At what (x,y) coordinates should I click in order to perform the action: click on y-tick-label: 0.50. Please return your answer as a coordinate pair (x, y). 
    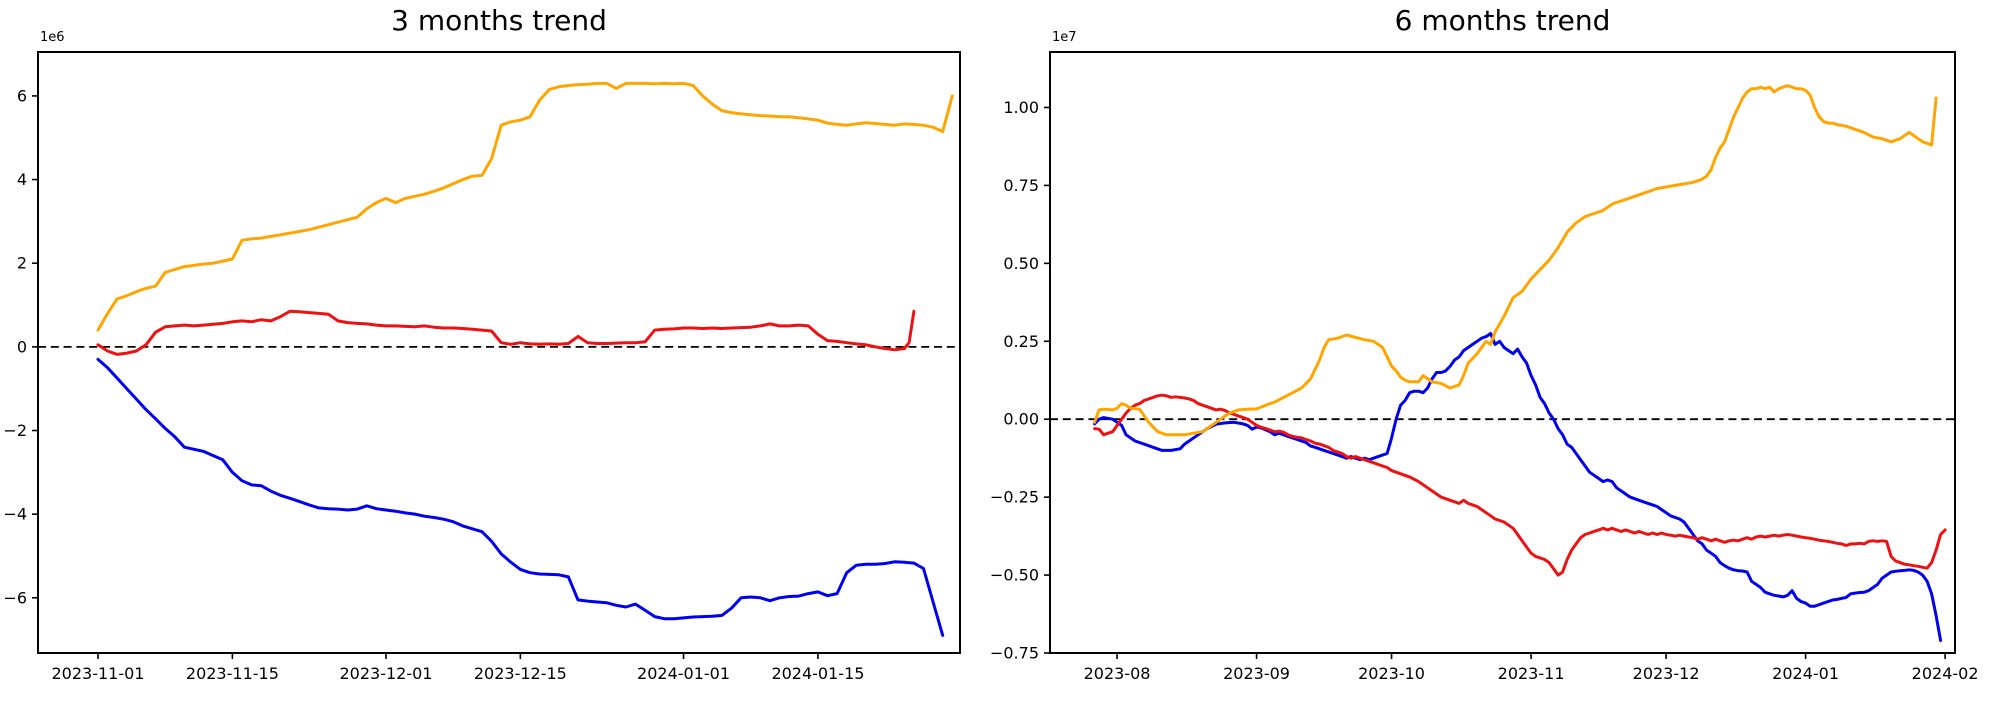
    Looking at the image, I should click on (1021, 263).